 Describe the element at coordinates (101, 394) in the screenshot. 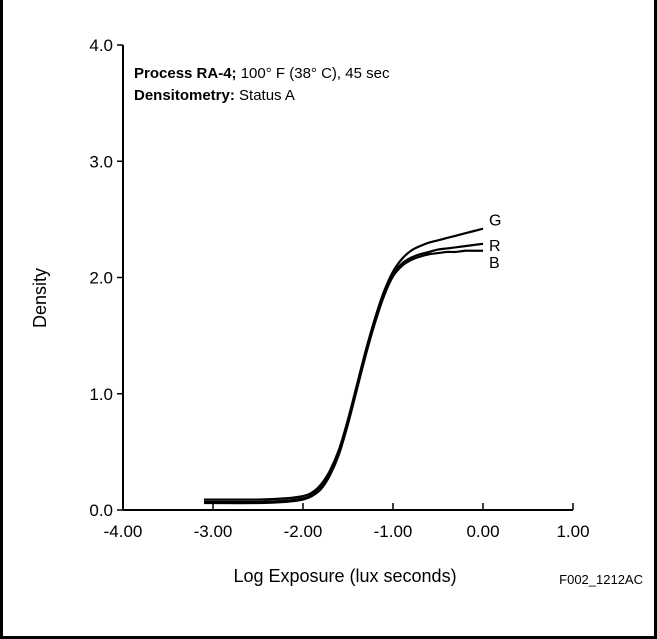

I see `y-tick-label-1: 1.0` at that location.